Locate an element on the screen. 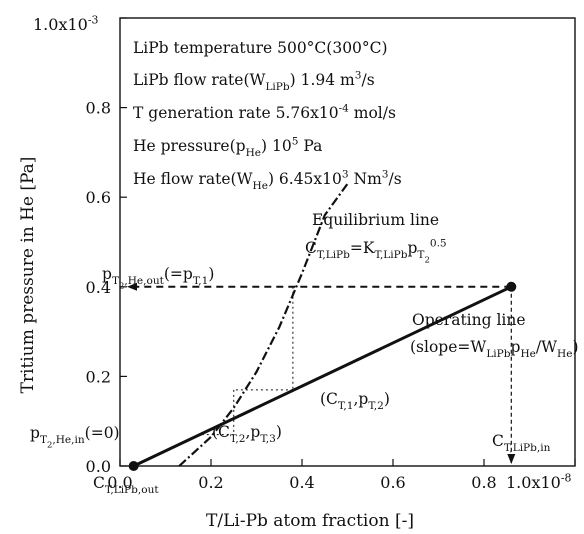  inlet-concentration-label: CT,LiPb,in is located at coordinates (521, 443).